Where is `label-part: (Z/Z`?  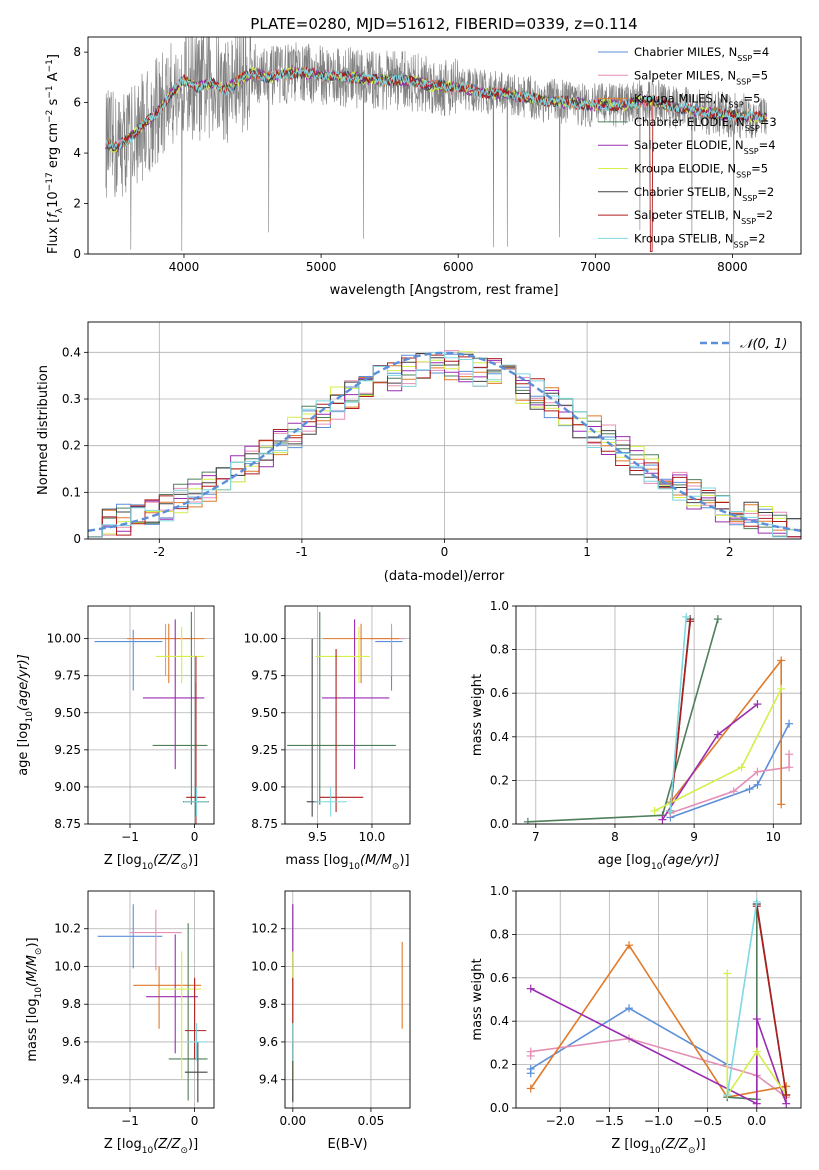
label-part: (Z/Z is located at coordinates (167, 1144).